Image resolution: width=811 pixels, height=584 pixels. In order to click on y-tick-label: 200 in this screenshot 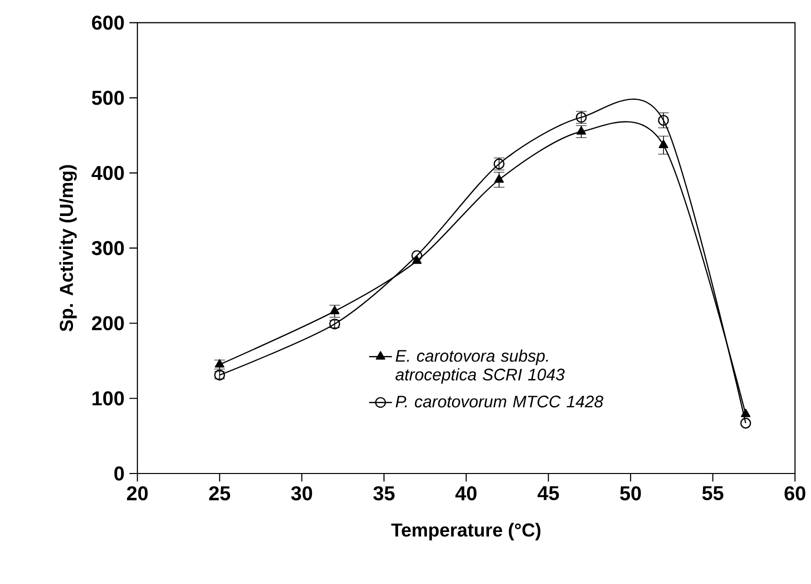, I will do `click(108, 323)`.